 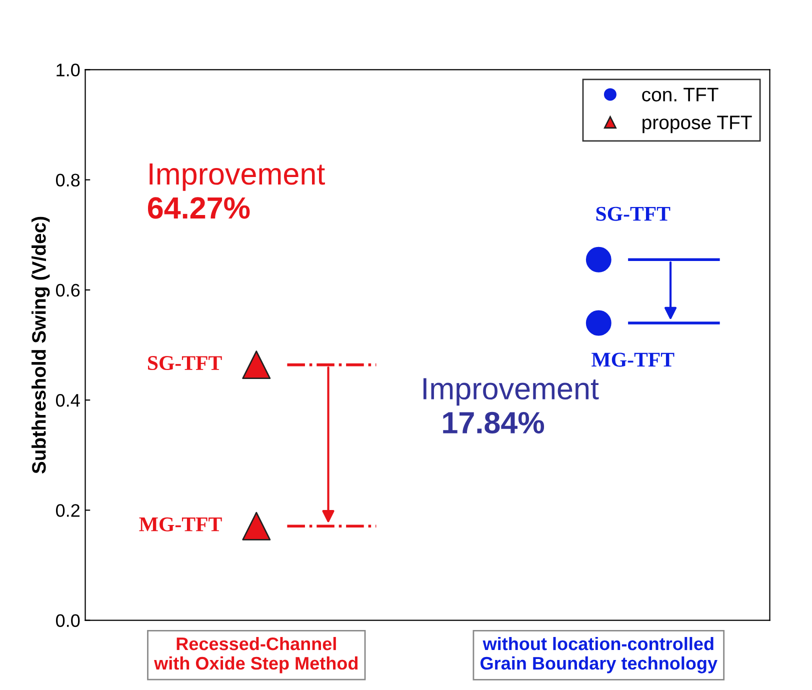 I want to click on y-tick-label: 1.0, so click(x=68, y=70).